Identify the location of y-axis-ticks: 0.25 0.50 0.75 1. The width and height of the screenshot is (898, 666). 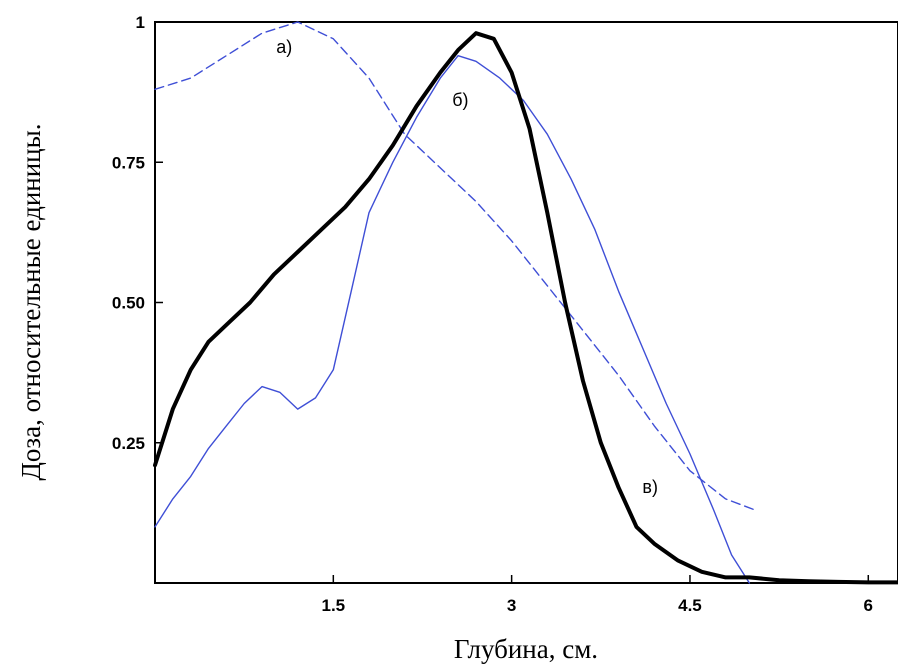
(137, 233).